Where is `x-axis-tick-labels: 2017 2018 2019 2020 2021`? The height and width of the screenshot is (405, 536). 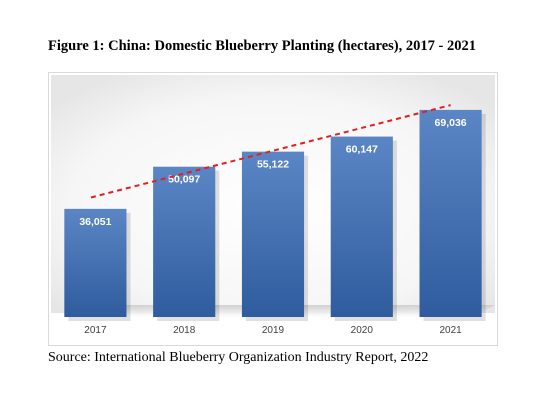
x-axis-tick-labels: 2017 2018 2019 2020 2021 is located at coordinates (273, 330).